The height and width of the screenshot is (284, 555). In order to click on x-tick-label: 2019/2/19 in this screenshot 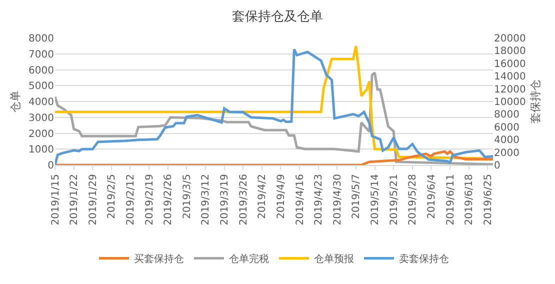, I will do `click(150, 200)`.